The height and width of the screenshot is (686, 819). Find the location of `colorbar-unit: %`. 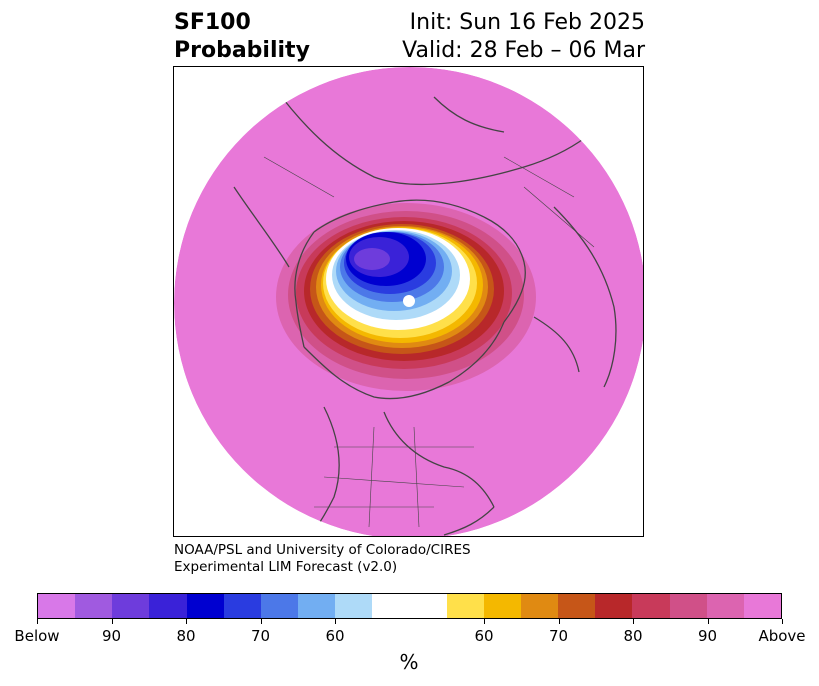

colorbar-unit: % is located at coordinates (409, 662).